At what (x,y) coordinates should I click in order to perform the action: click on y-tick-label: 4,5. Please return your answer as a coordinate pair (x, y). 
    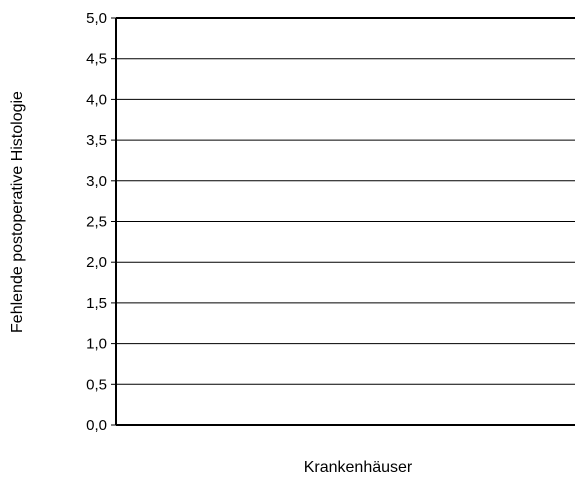
    Looking at the image, I should click on (96, 59).